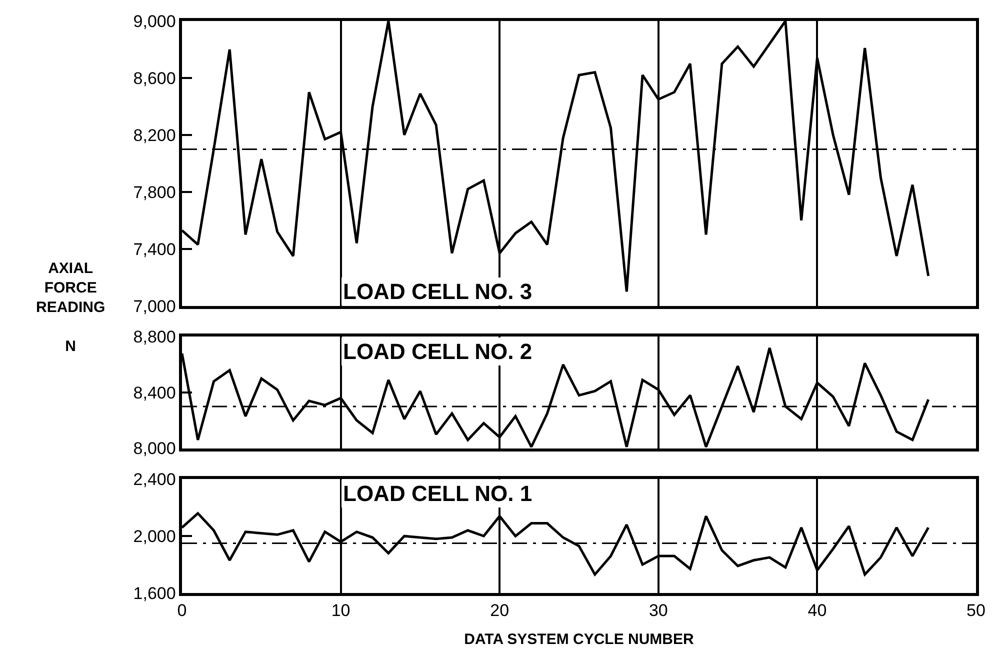 This screenshot has height=659, width=997. I want to click on series-label: LOAD CELL NO. 1, so click(437, 493).